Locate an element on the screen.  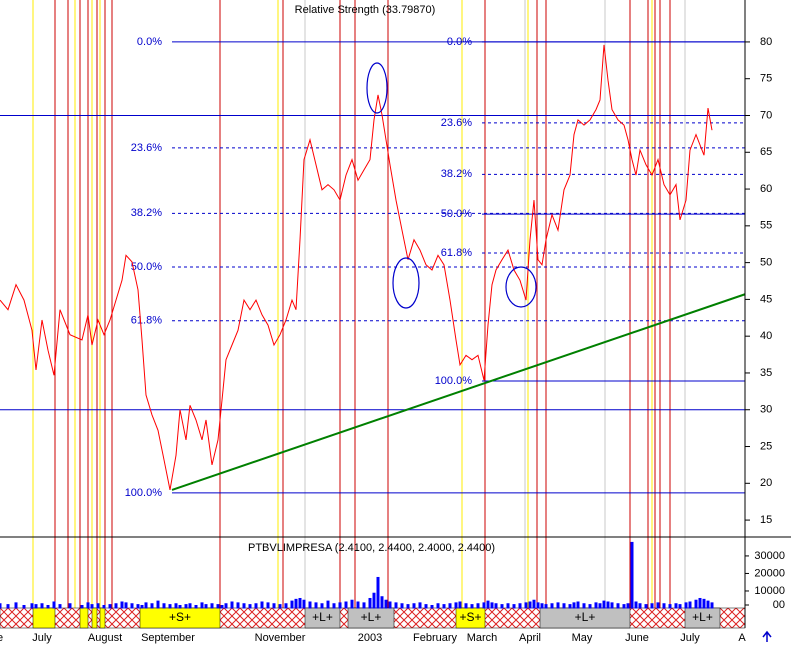
x-tick-label: A is located at coordinates (742, 638).